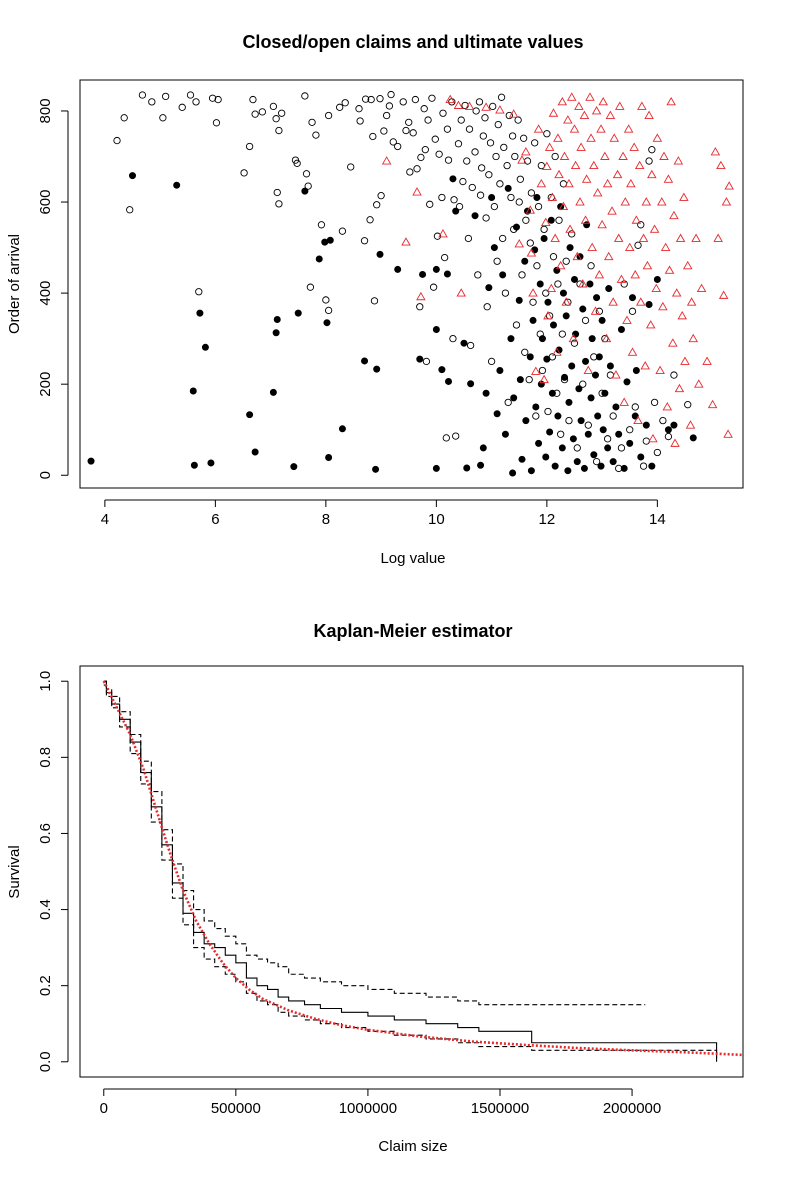 This screenshot has width=785, height=1177. Describe the element at coordinates (45, 202) in the screenshot. I see `scatter-y-tick-label: 600` at that location.